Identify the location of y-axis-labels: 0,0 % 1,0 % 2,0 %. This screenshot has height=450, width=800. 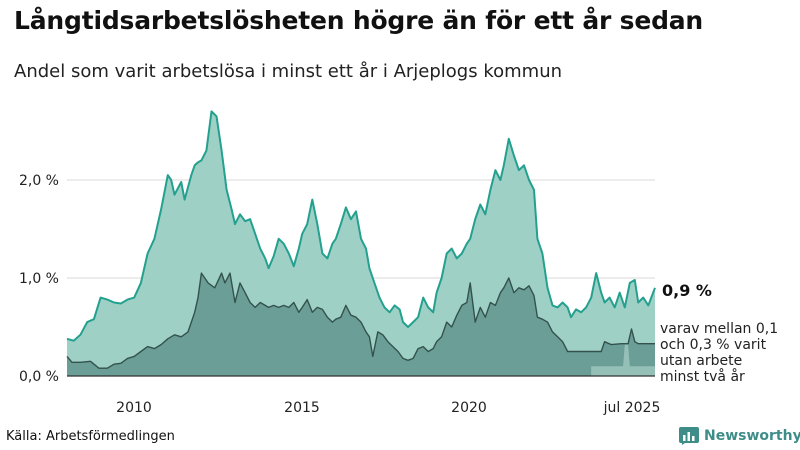
(39, 279).